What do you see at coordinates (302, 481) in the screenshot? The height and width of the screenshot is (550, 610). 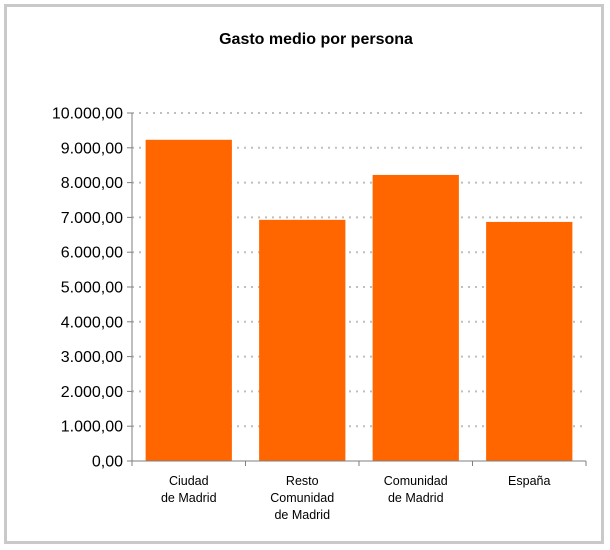 I see `x-tick-label: Resto` at bounding box center [302, 481].